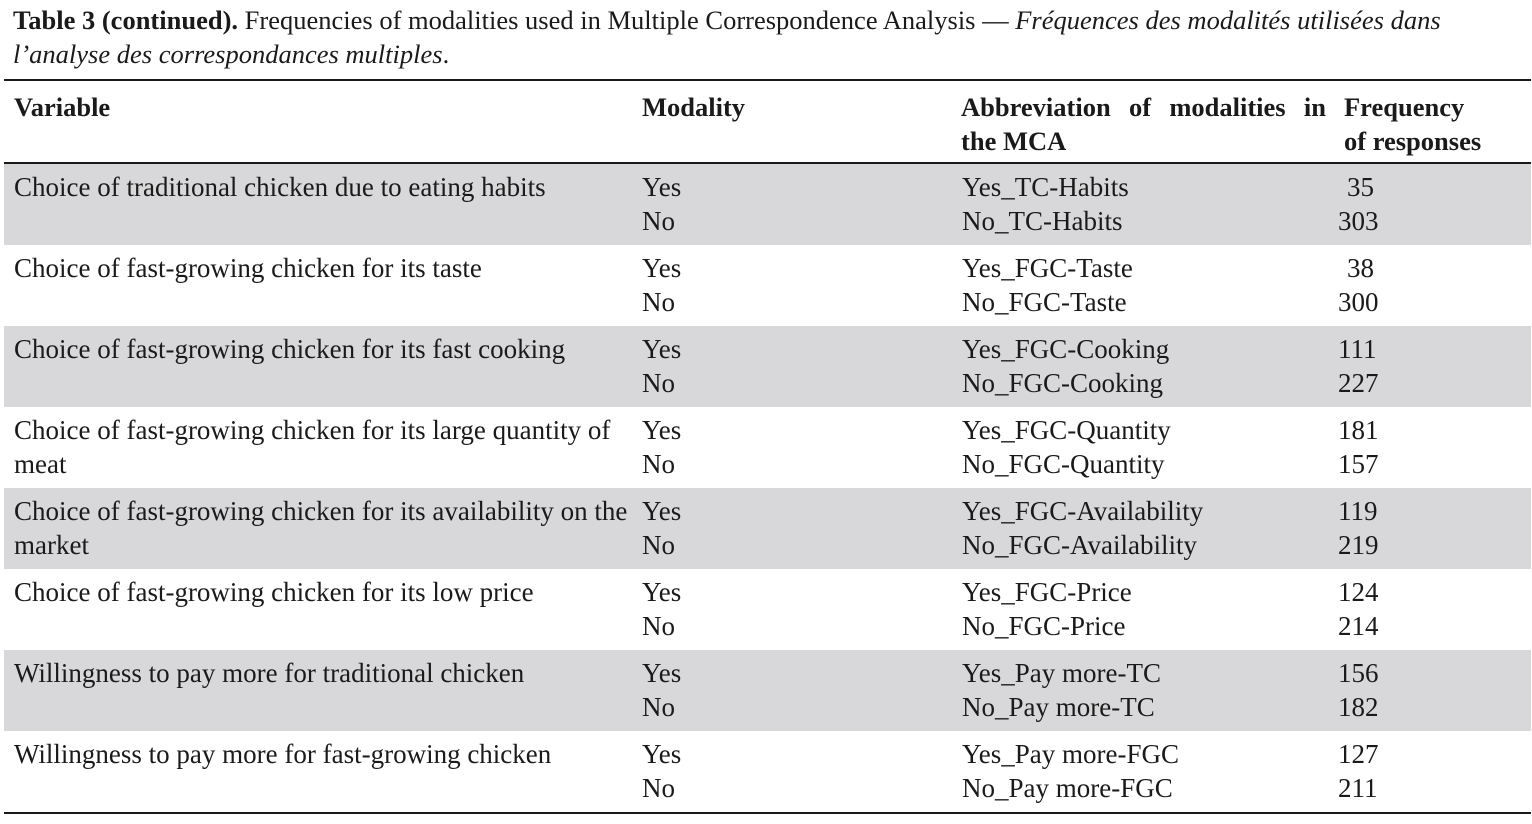  I want to click on caption-label: Table 3 (continued)., so click(126, 20).